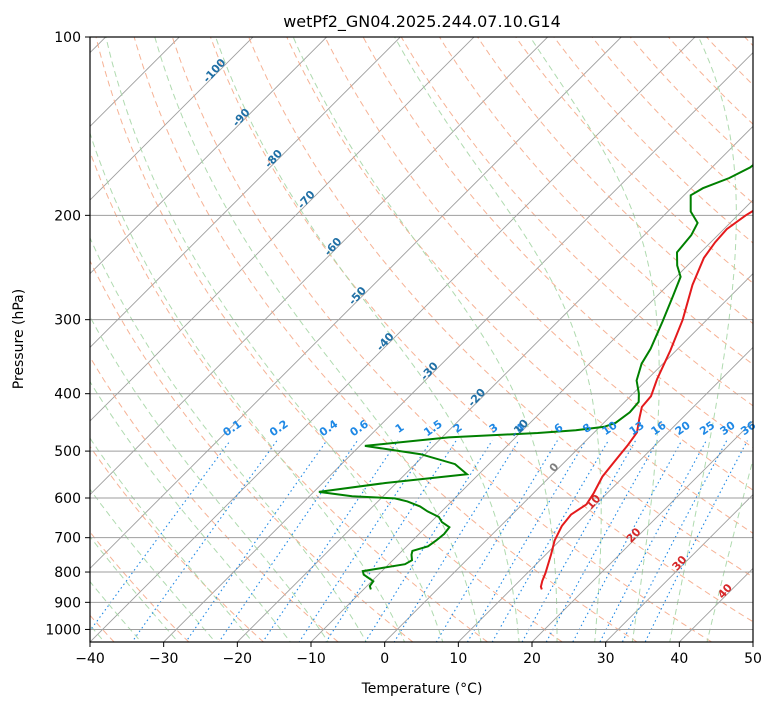 The height and width of the screenshot is (708, 775). What do you see at coordinates (67, 216) in the screenshot?
I see `y-tick-label: 200` at bounding box center [67, 216].